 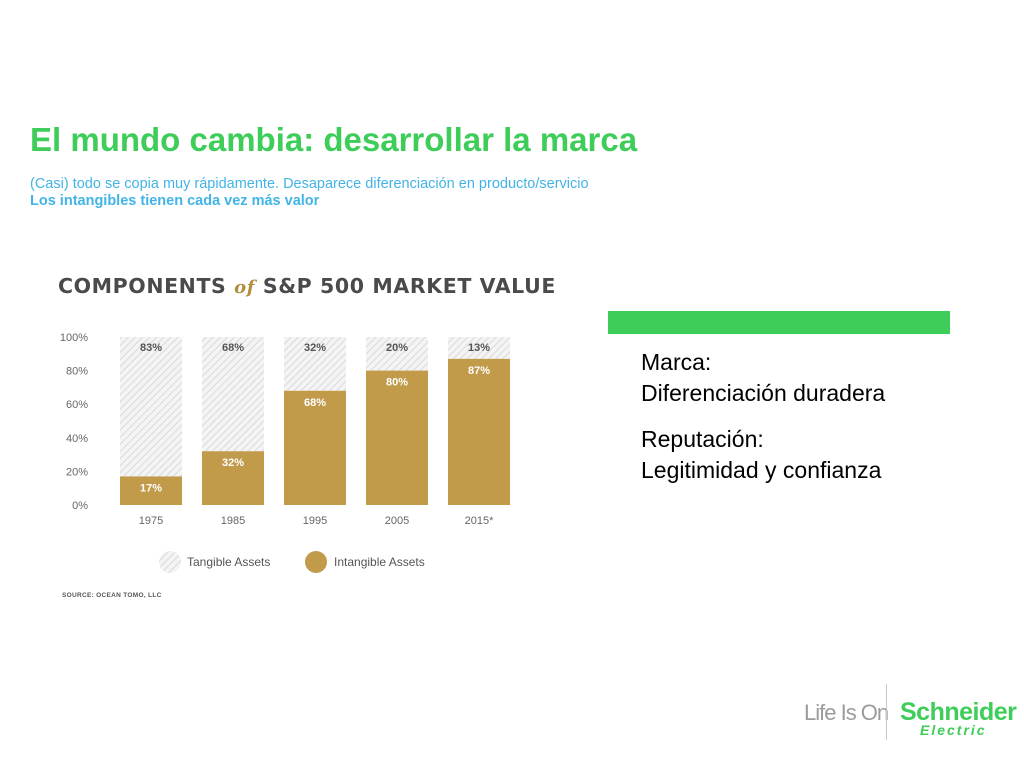 What do you see at coordinates (953, 730) in the screenshot?
I see `logo-electric: Electric` at bounding box center [953, 730].